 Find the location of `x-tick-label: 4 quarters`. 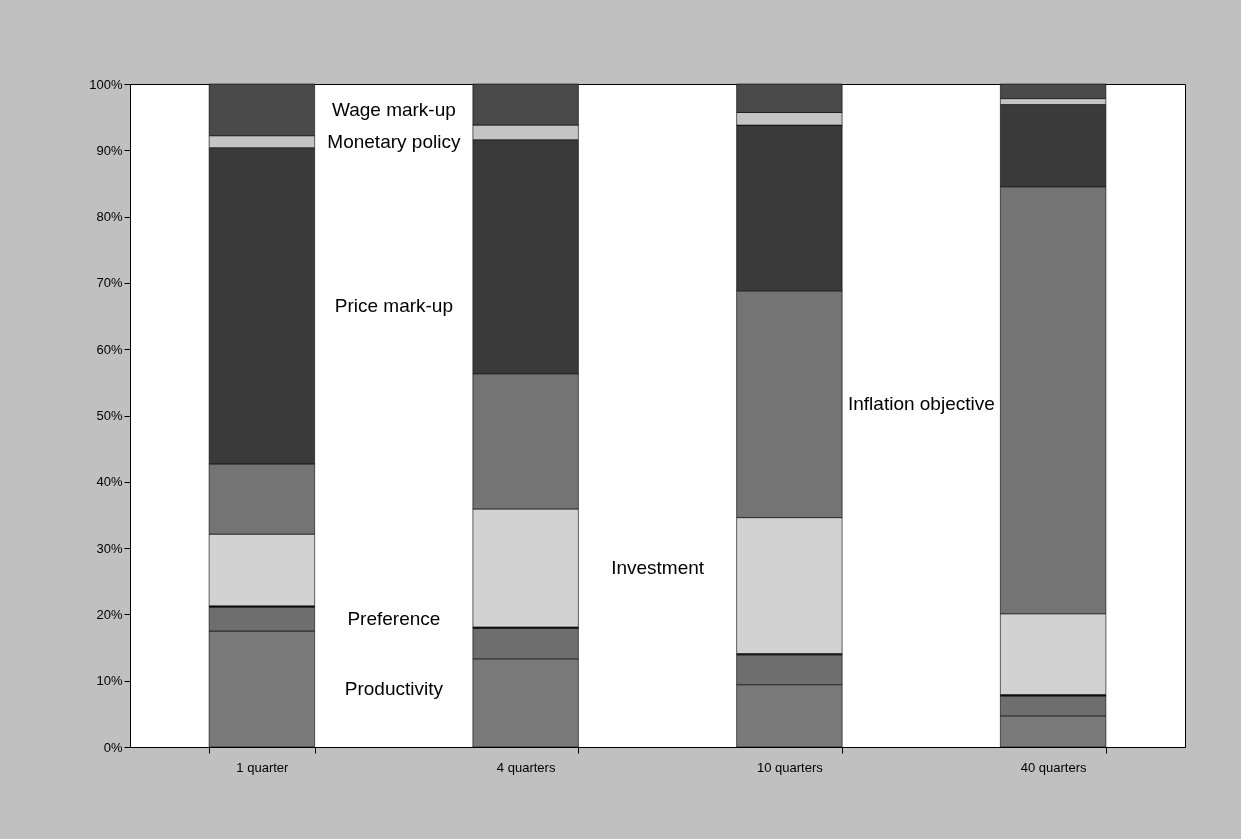

x-tick-label: 4 quarters is located at coordinates (526, 767).